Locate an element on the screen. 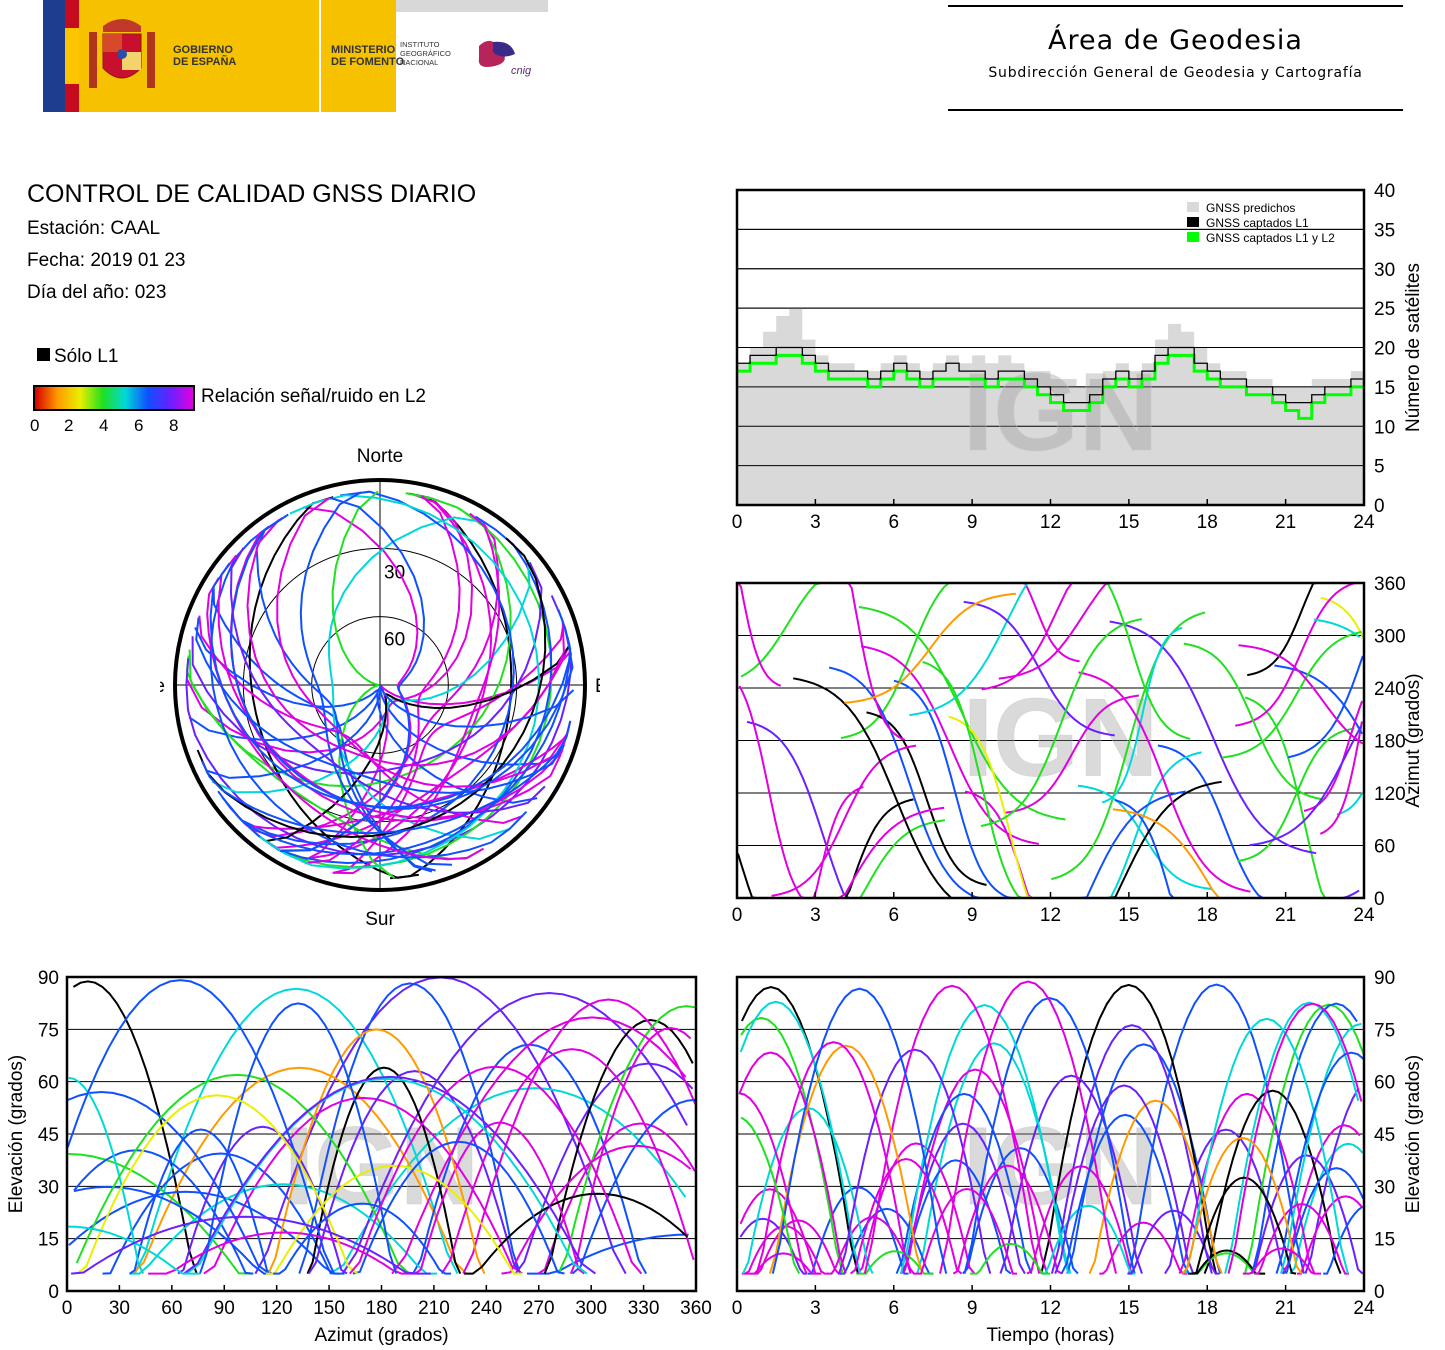 This screenshot has width=1445, height=1350. y-tick-label: 75 is located at coordinates (1384, 1030).